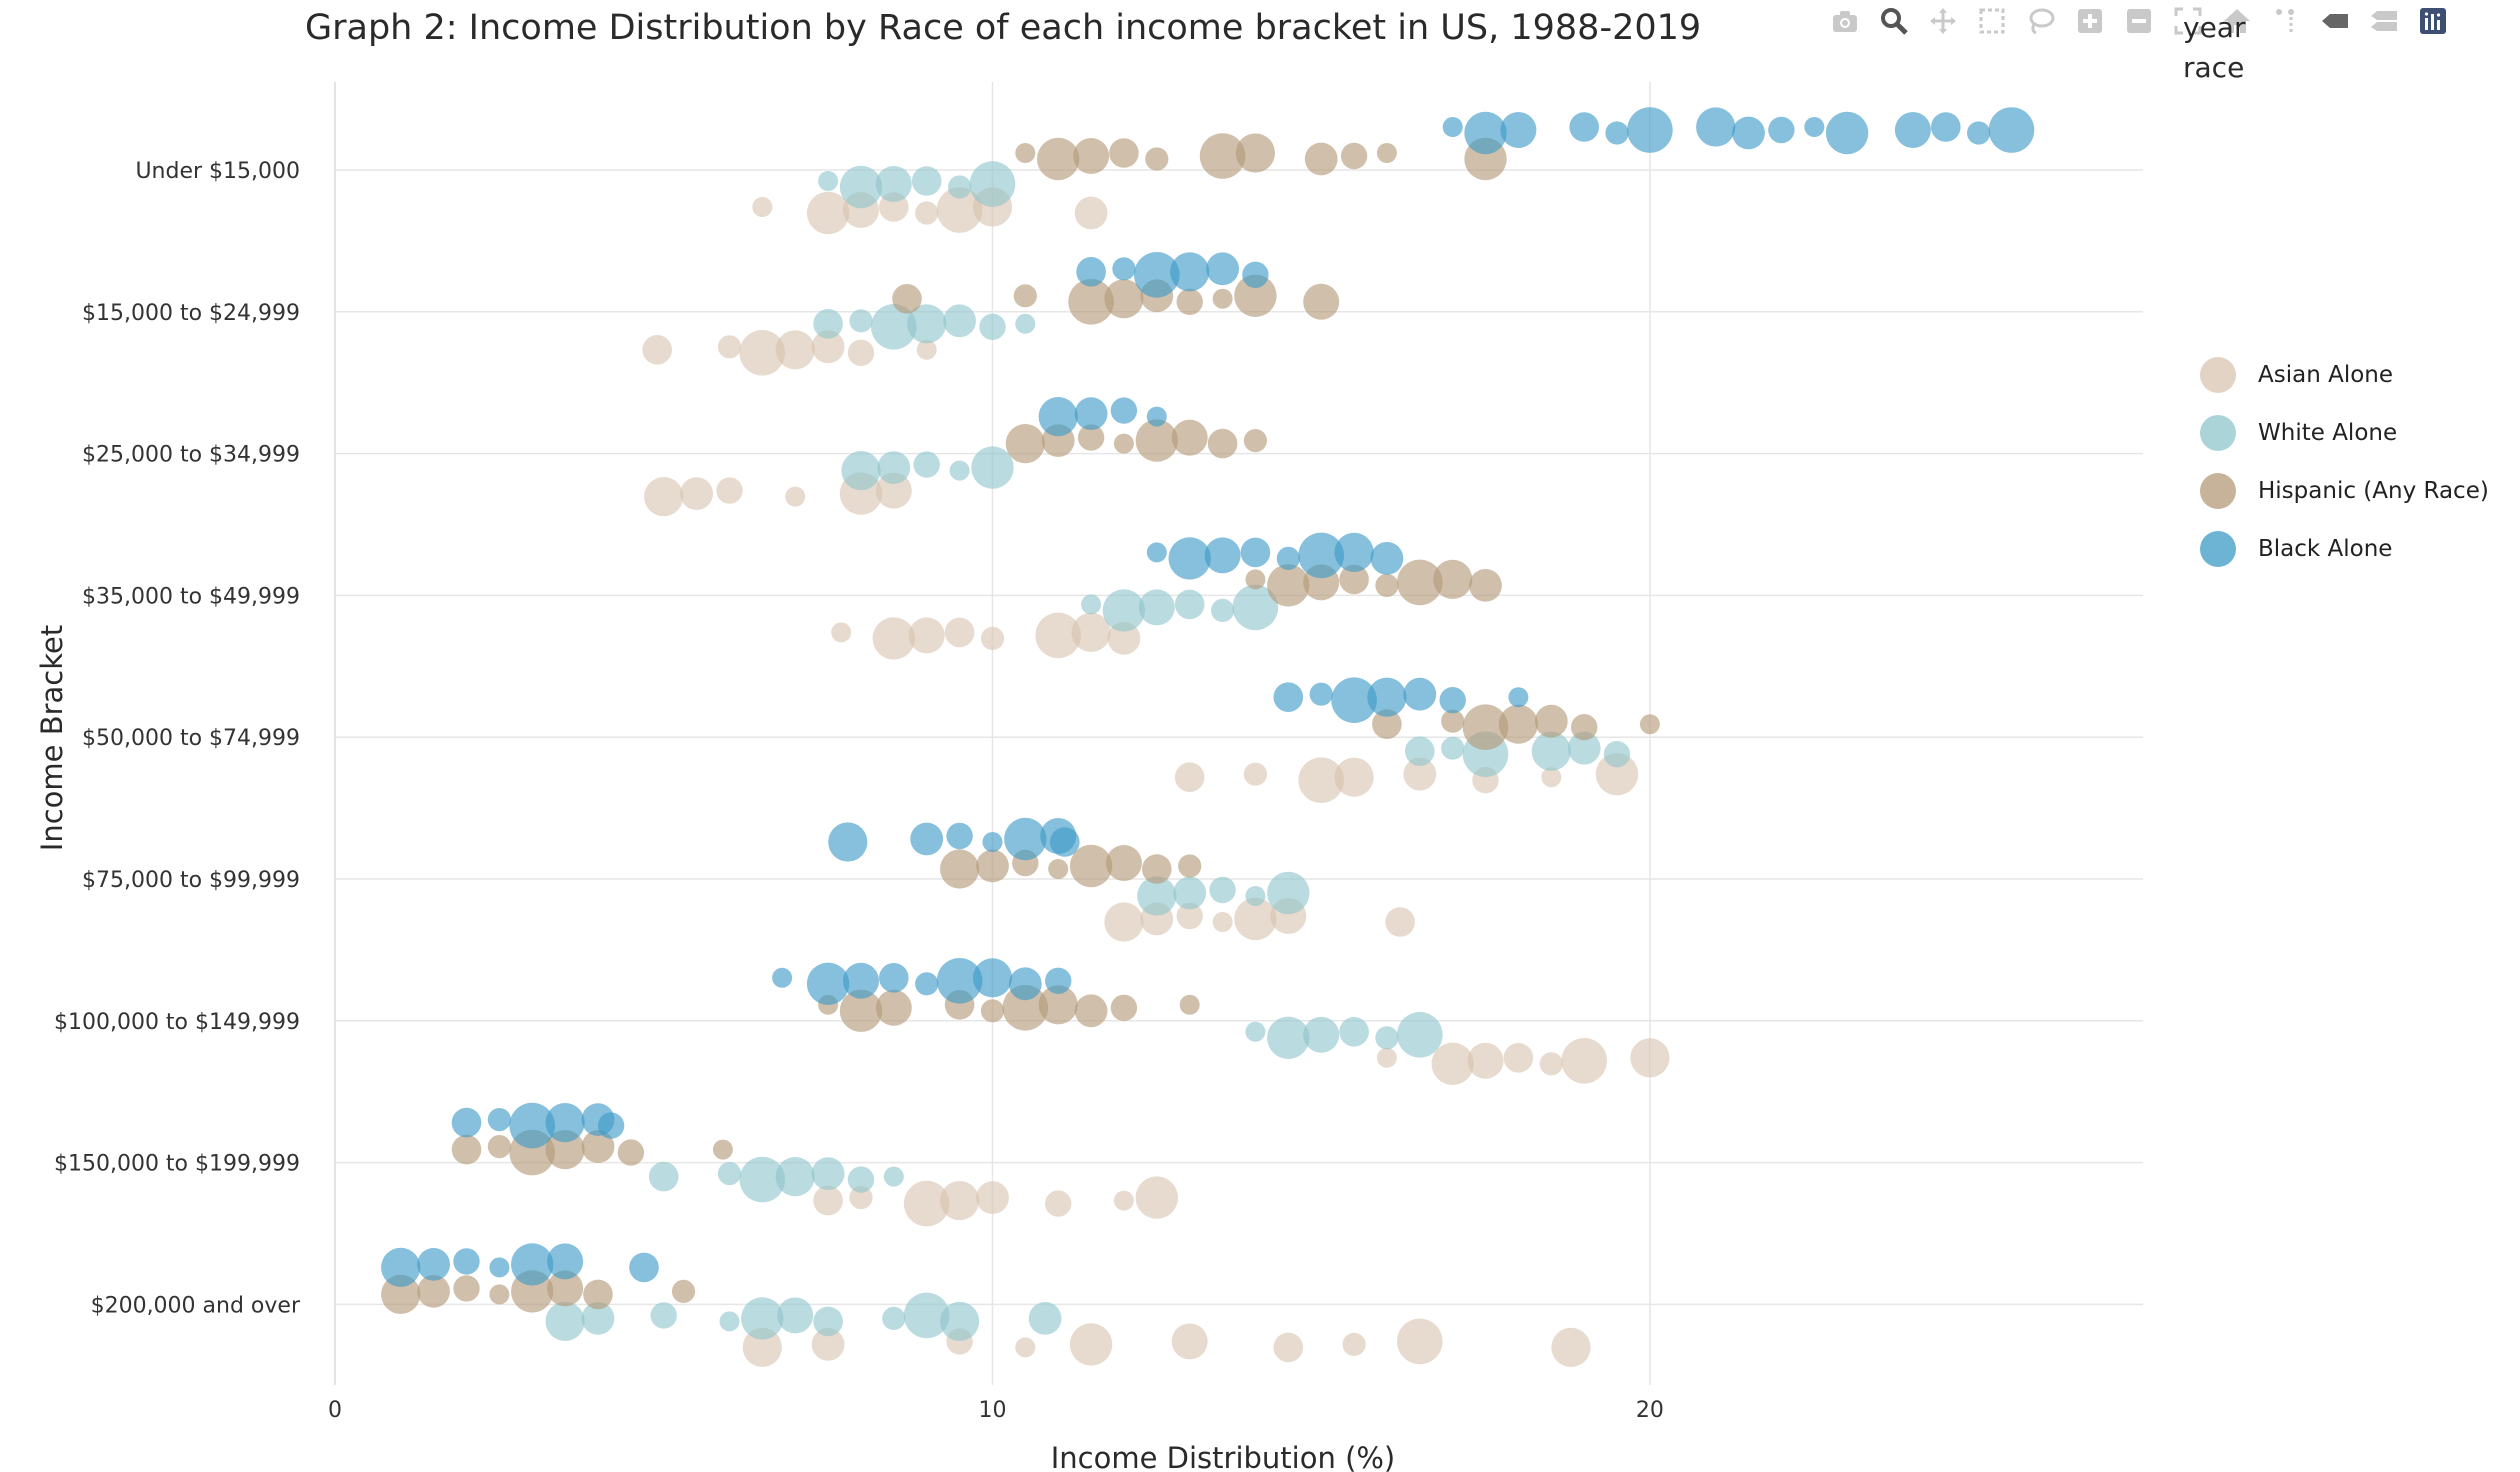 The height and width of the screenshot is (1472, 2520). I want to click on autoscale-icon, so click(2188, 21).